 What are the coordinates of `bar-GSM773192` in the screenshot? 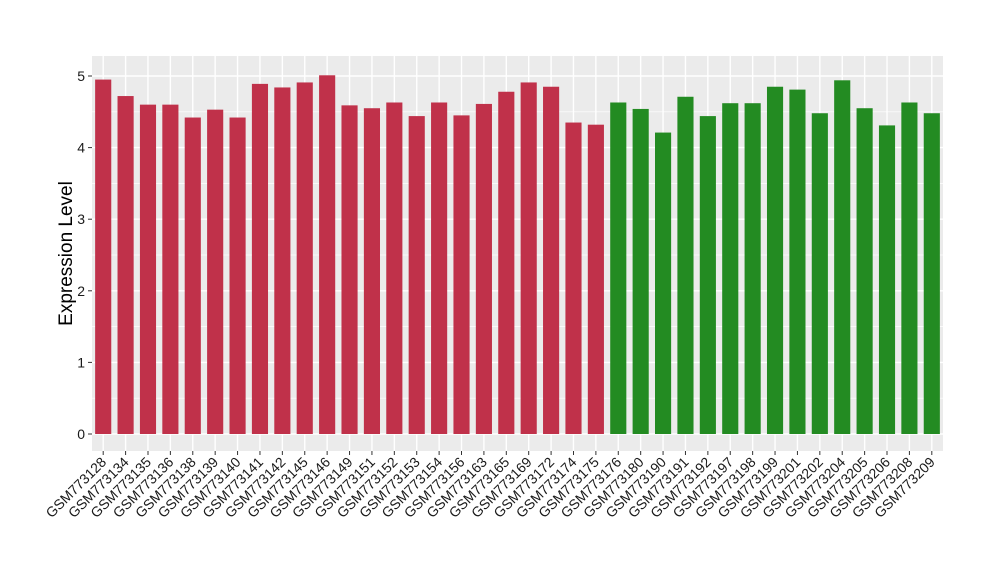 It's located at (707, 275).